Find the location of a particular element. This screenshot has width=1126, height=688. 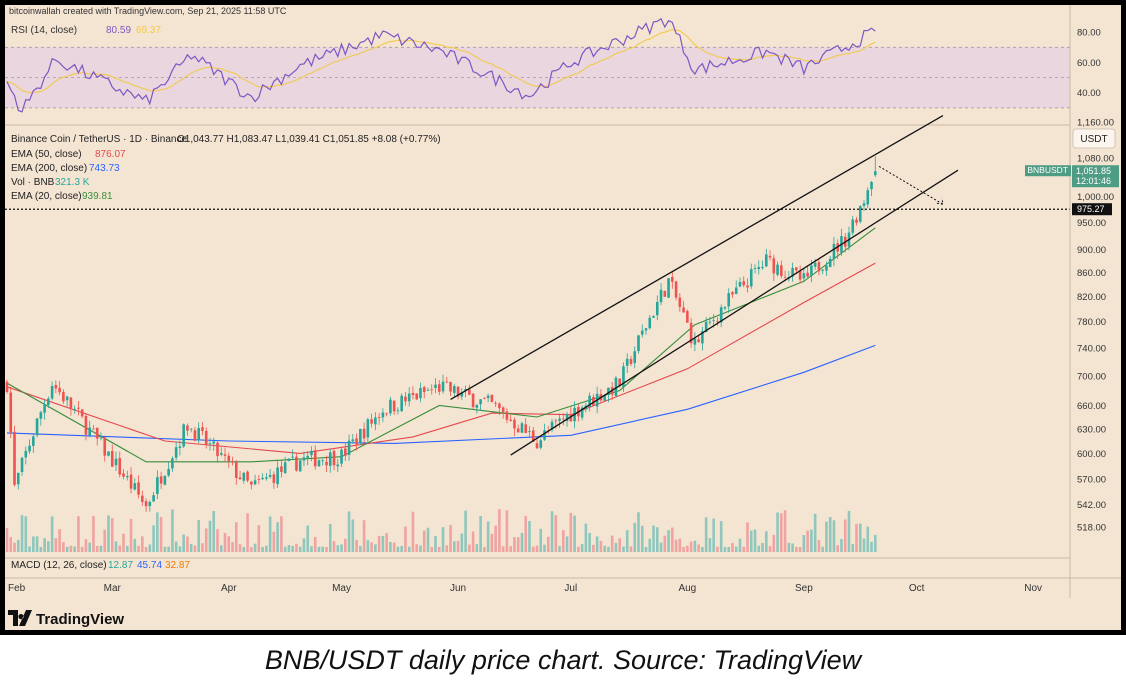

macd-value-2: 45.74 is located at coordinates (149, 565).